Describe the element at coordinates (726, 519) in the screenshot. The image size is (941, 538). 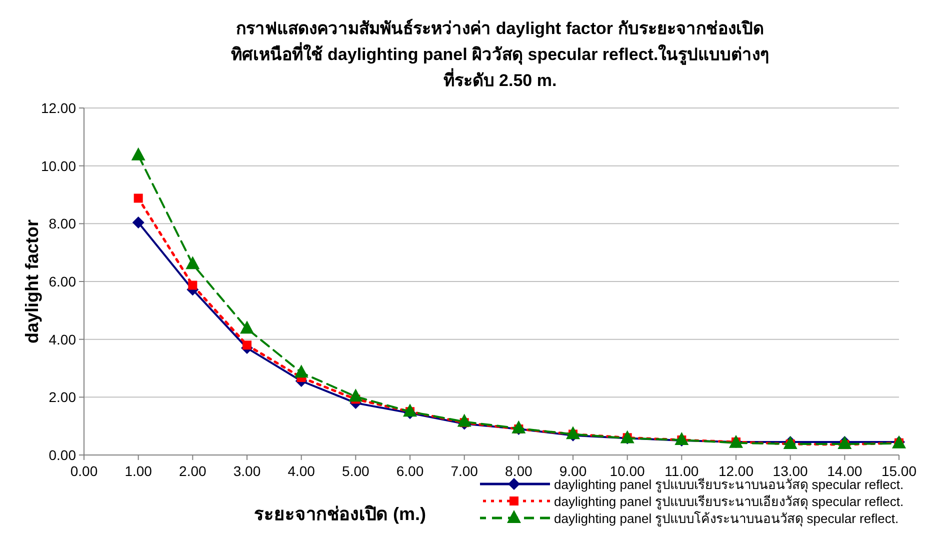
I see `legend-label: daylighting panel รูปแบบโค้งระนาบนอนวัสดุ specular reflect.` at that location.